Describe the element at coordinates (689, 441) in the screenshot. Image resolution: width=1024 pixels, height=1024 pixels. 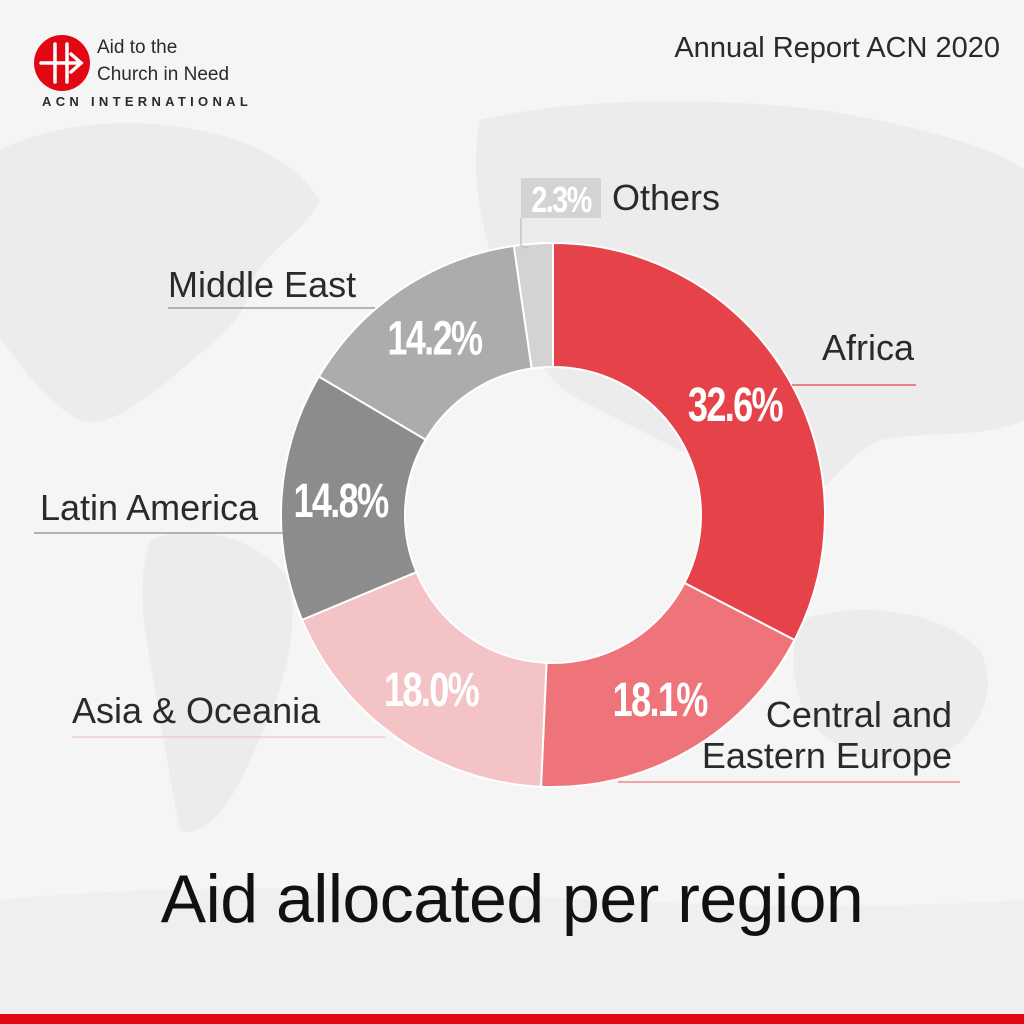
I see `slice-africa` at that location.